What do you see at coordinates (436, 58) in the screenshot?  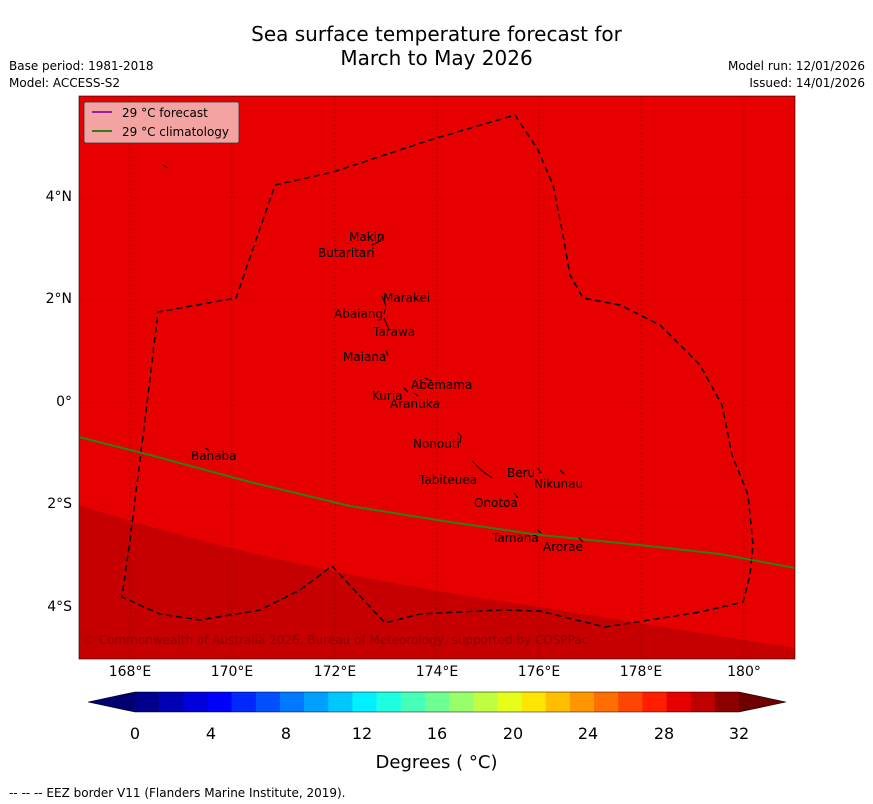 I see `map-title-line-2: March to May 2026` at bounding box center [436, 58].